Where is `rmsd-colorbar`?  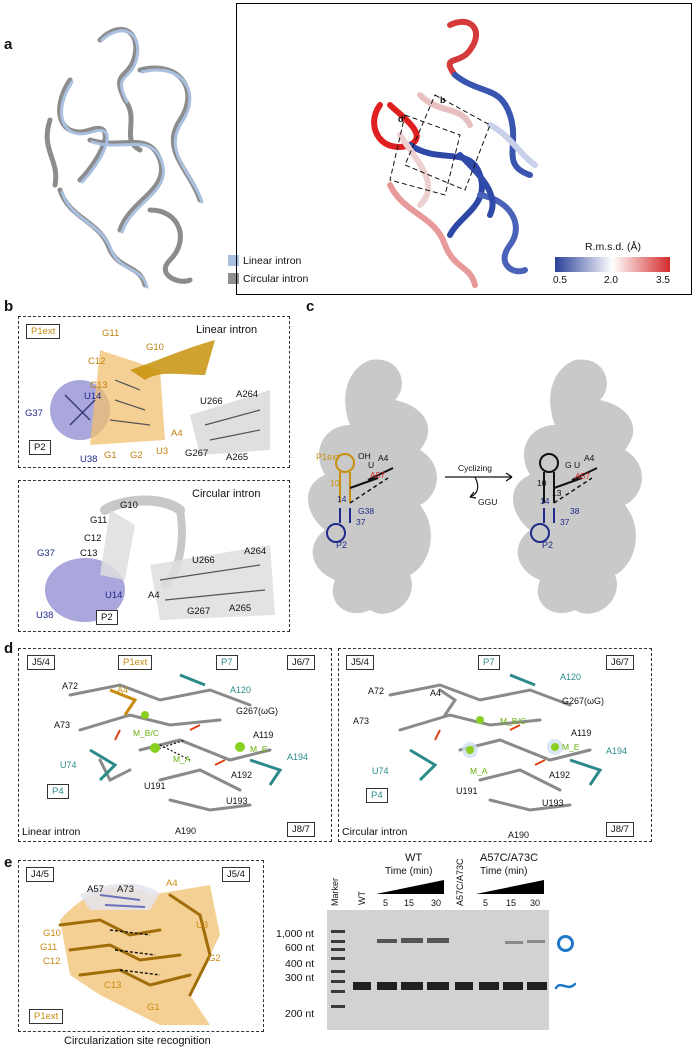 rmsd-colorbar is located at coordinates (612, 264).